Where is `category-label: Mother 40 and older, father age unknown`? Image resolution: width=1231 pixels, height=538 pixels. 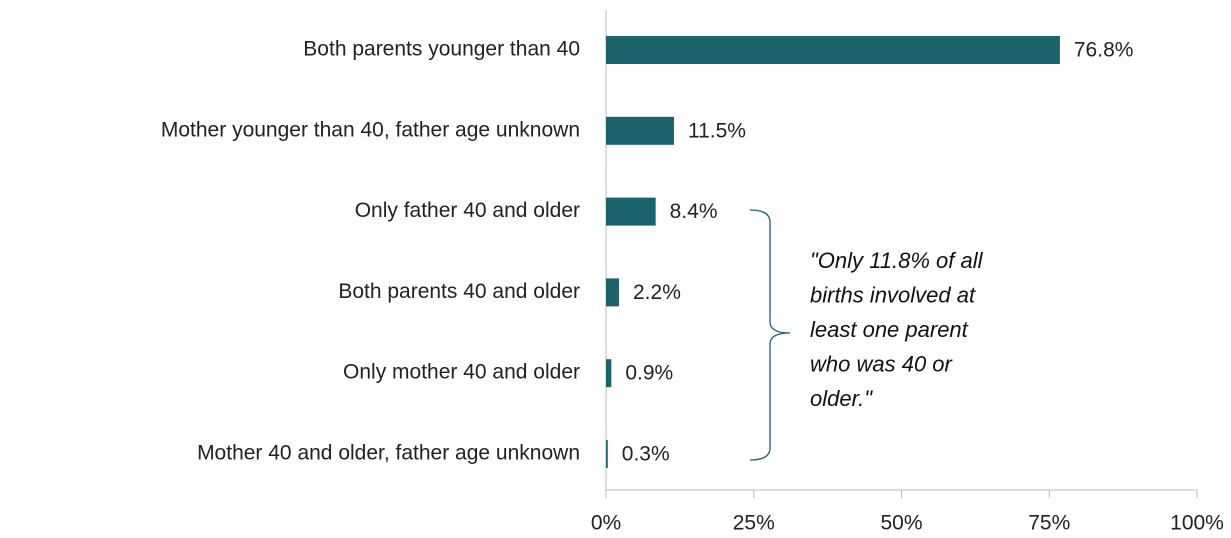 category-label: Mother 40 and older, father age unknown is located at coordinates (388, 453).